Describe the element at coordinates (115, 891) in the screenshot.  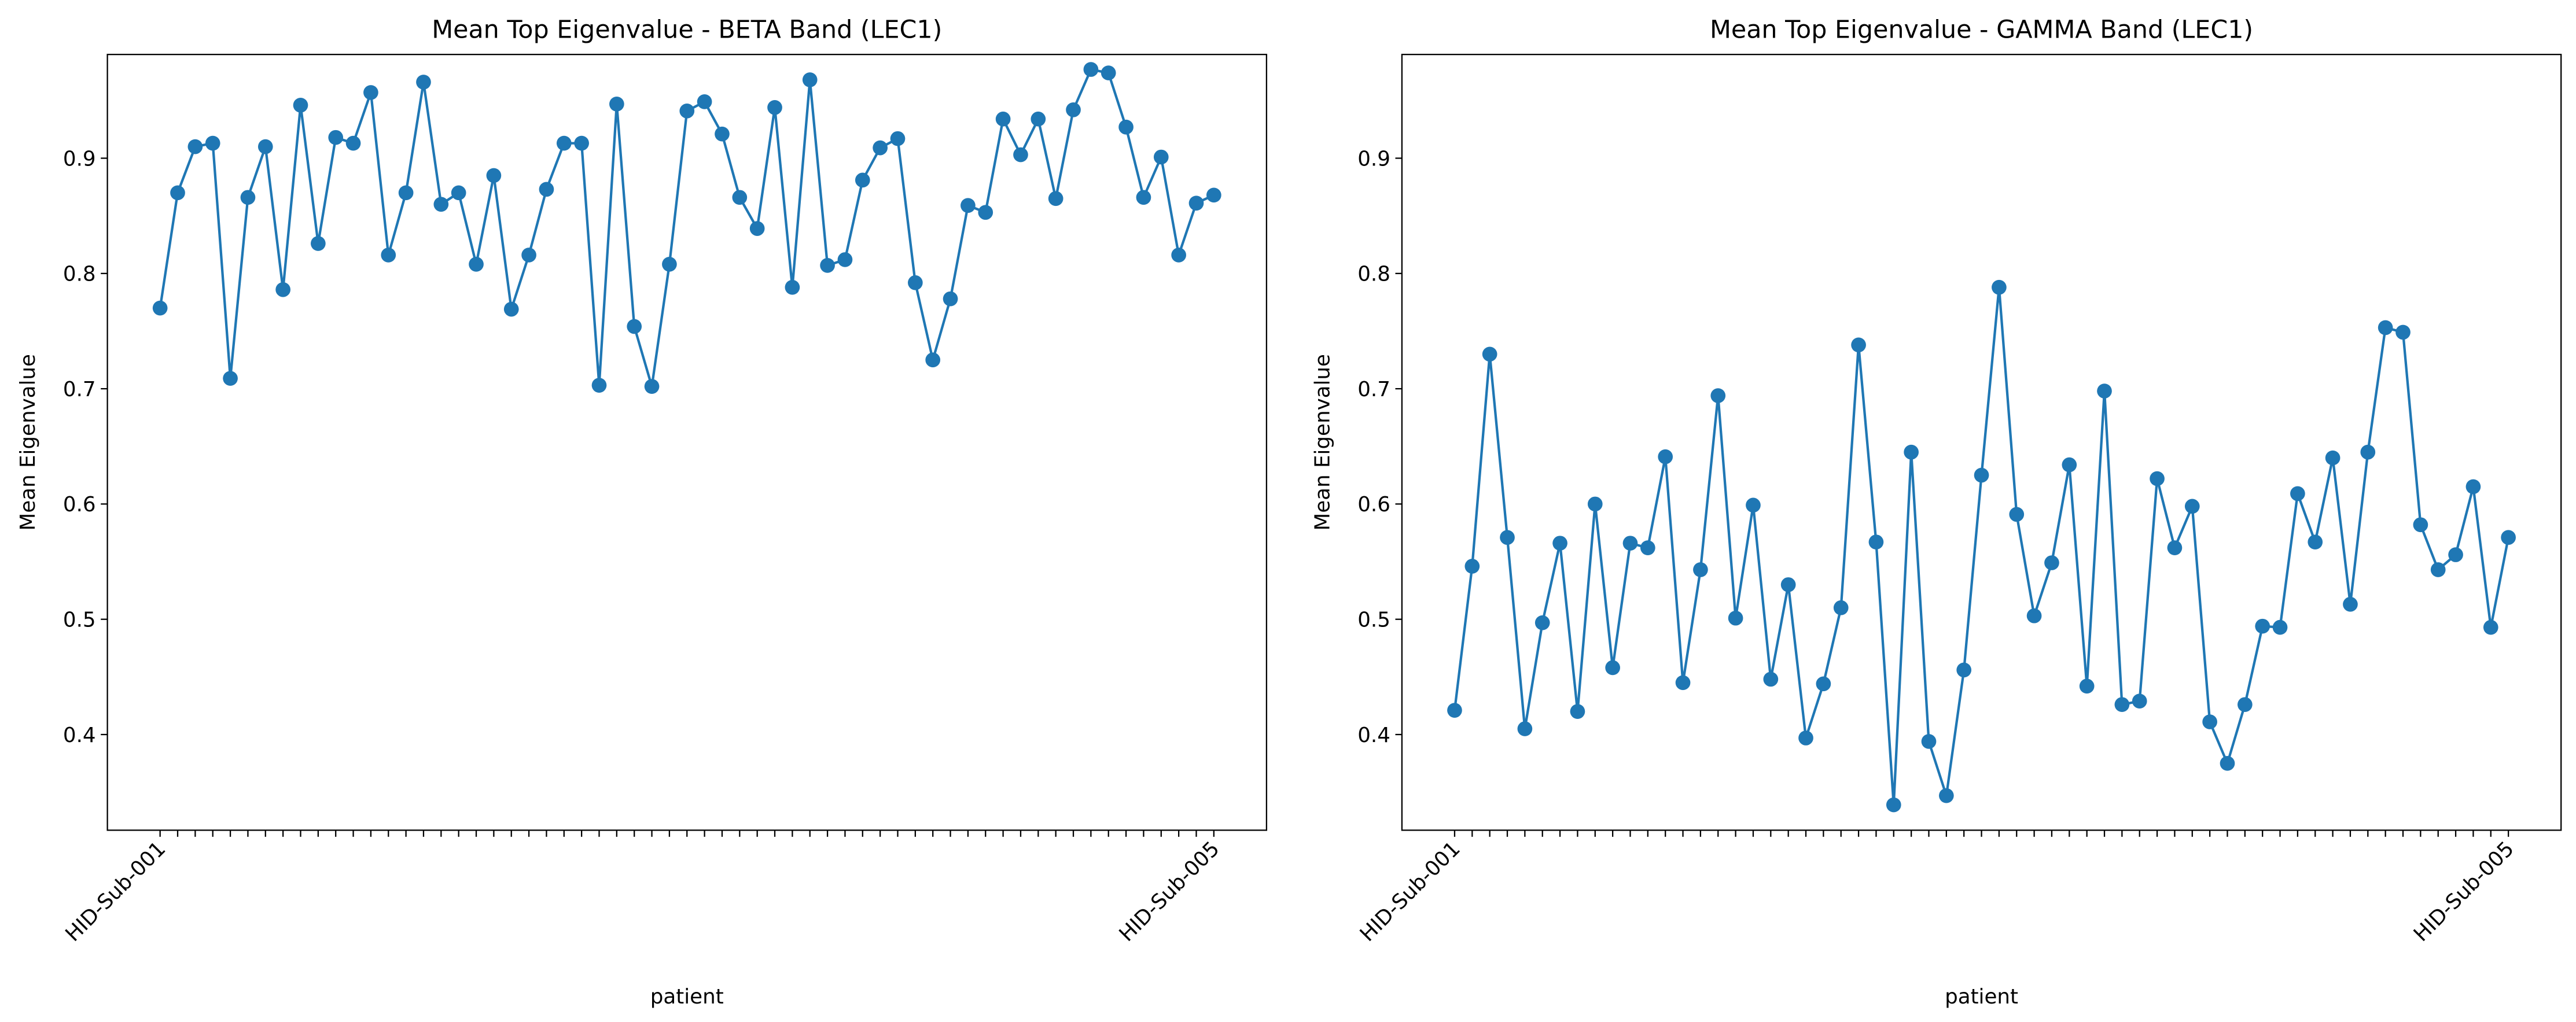
I see `x-tick-label: HID-Sub-001` at that location.